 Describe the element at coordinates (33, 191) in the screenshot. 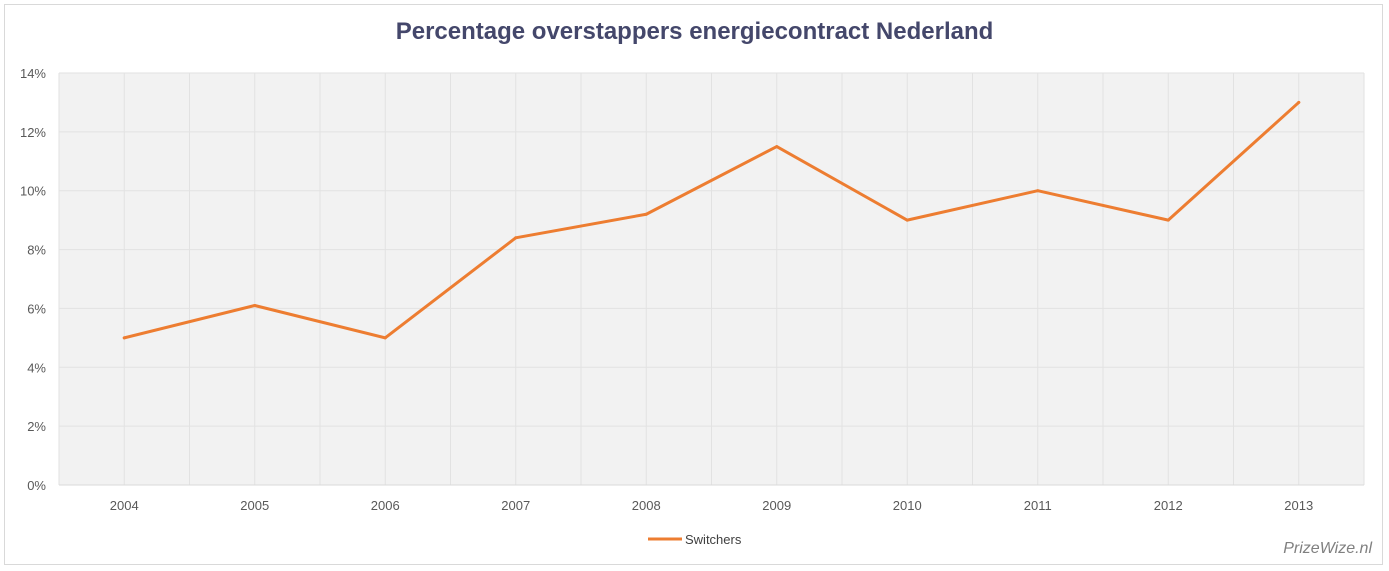

I see `y-tick-label: 10%` at that location.